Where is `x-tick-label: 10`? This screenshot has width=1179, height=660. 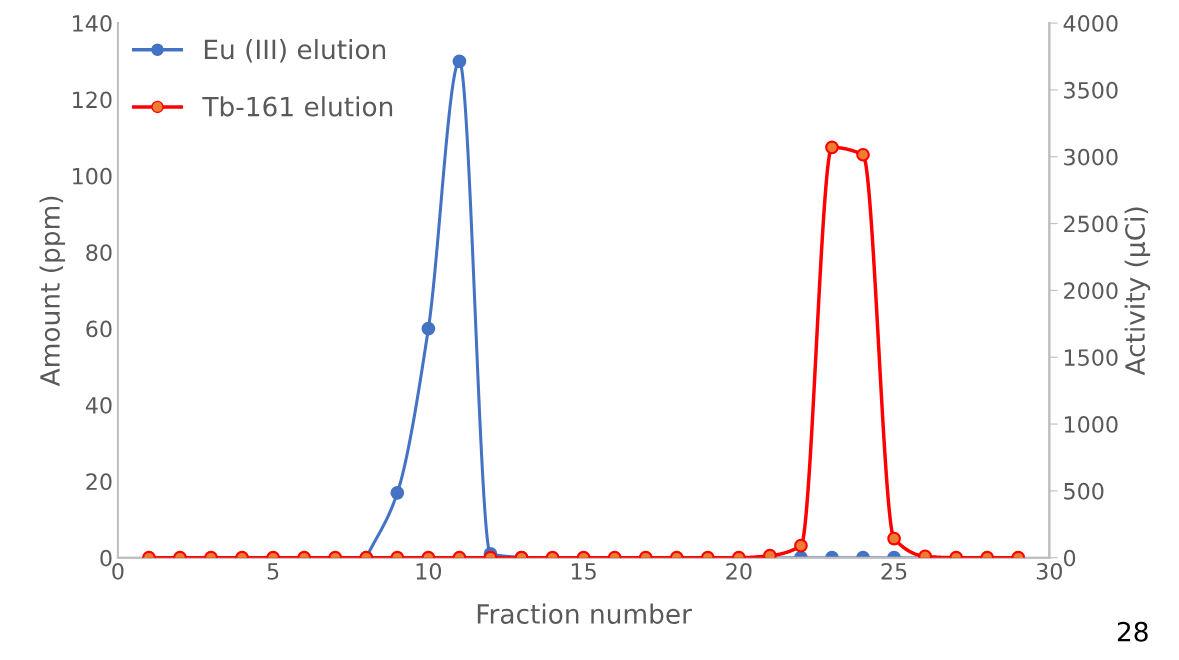 x-tick-label: 10 is located at coordinates (429, 571).